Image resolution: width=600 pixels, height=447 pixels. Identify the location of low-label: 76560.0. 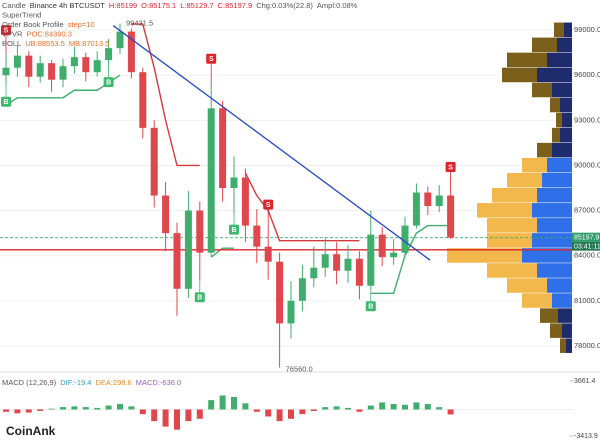
(299, 369).